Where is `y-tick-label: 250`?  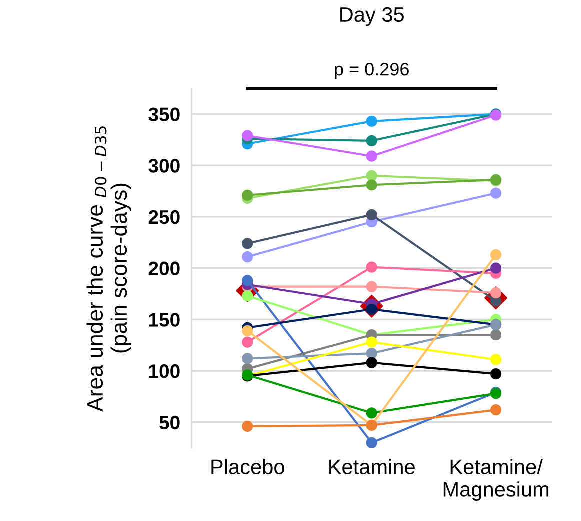
y-tick-label: 250 is located at coordinates (164, 217).